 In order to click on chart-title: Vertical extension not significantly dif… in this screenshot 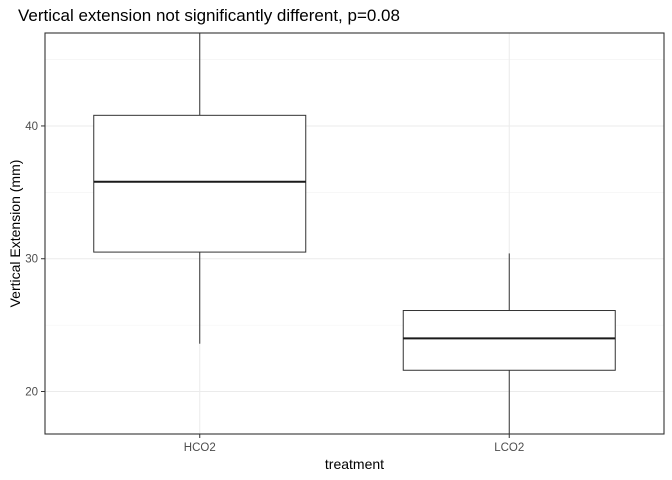, I will do `click(209, 15)`.